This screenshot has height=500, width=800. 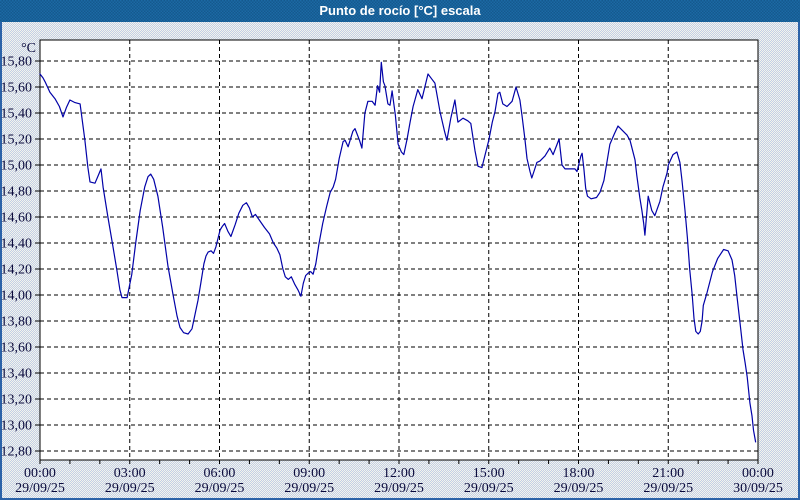 I want to click on chart-title: Punto de rocío [°C] escala, so click(x=400, y=10).